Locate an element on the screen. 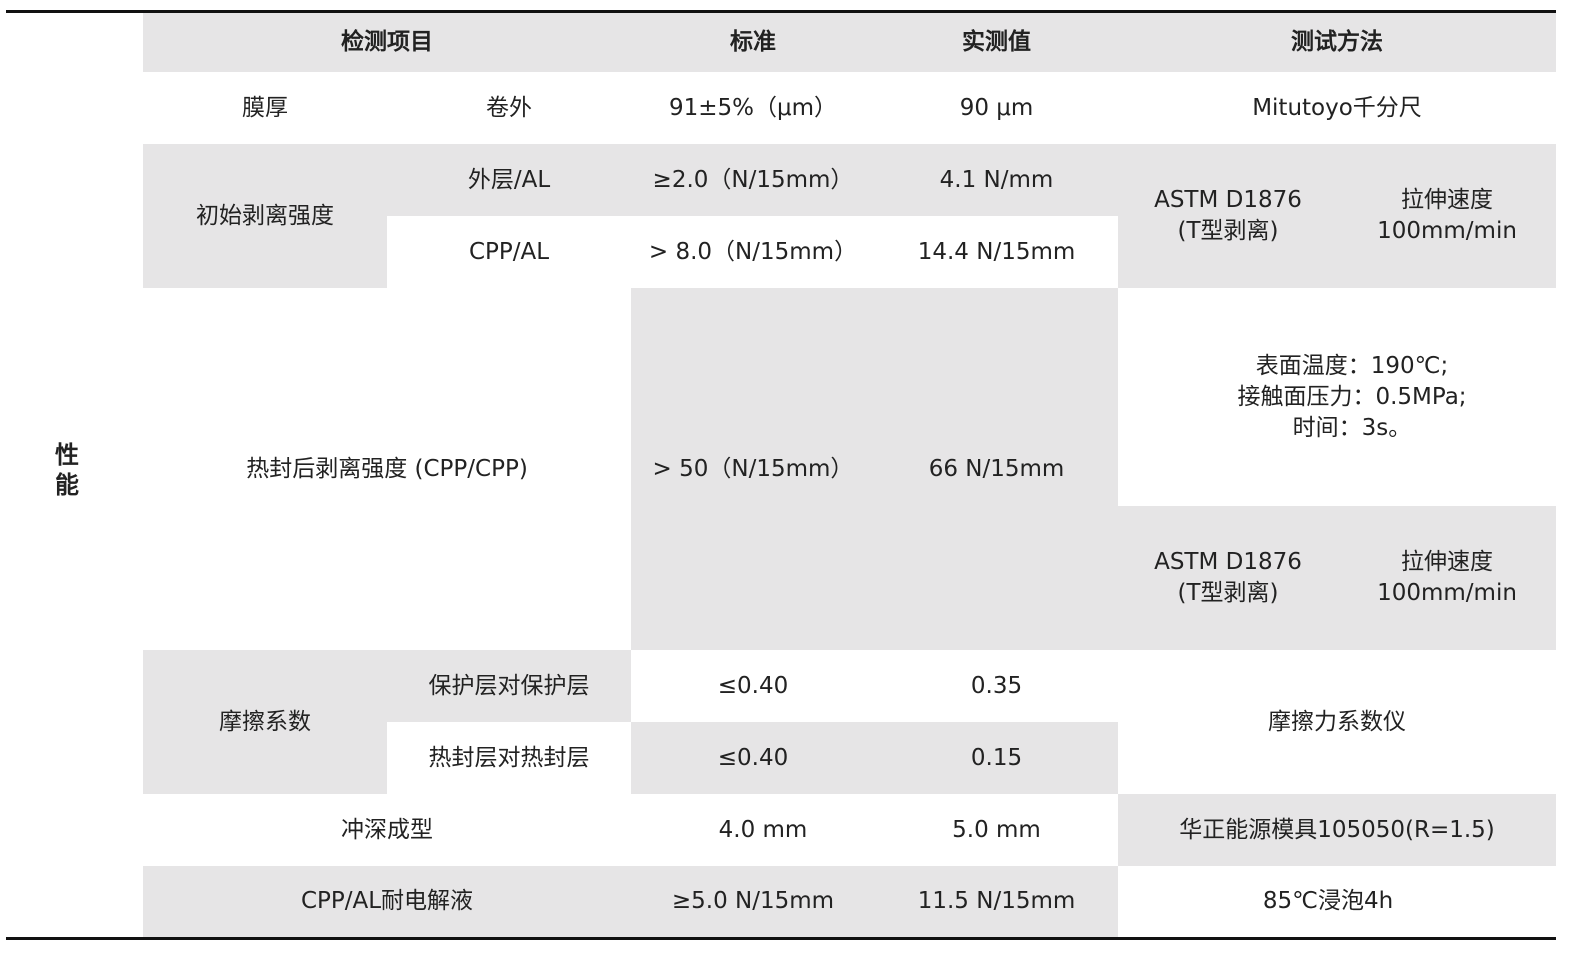 Image resolution: width=1582 pixels, height=959 pixels. header-item: 检测项目 is located at coordinates (387, 42).